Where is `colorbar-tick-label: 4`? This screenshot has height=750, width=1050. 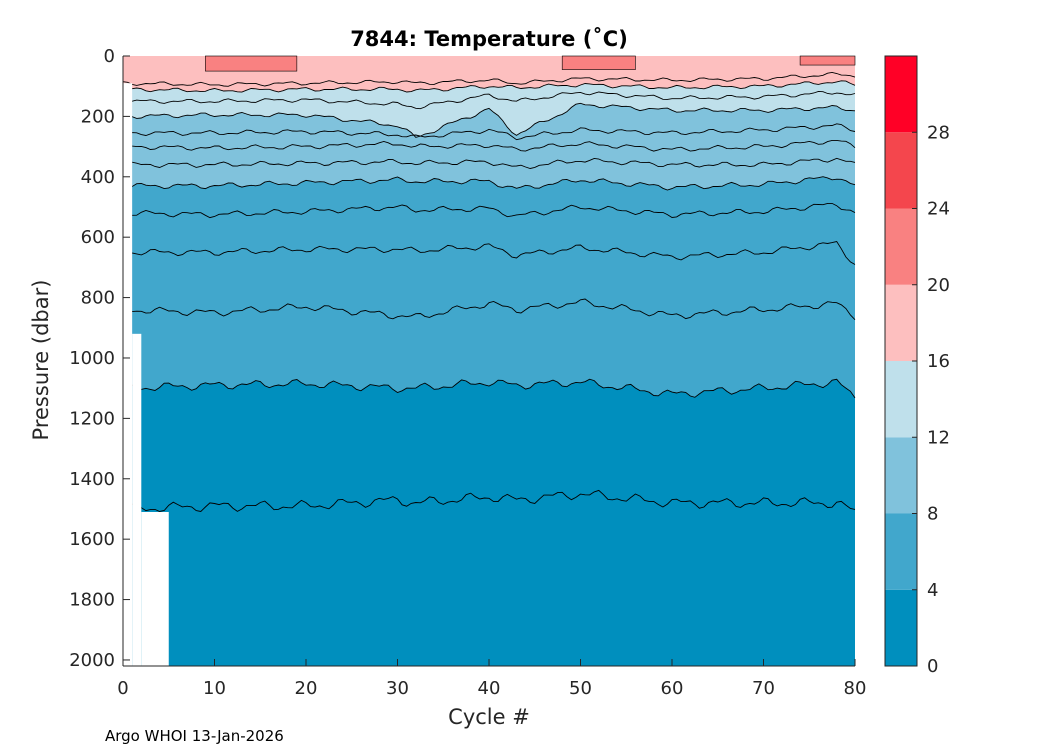
colorbar-tick-label: 4 is located at coordinates (932, 590).